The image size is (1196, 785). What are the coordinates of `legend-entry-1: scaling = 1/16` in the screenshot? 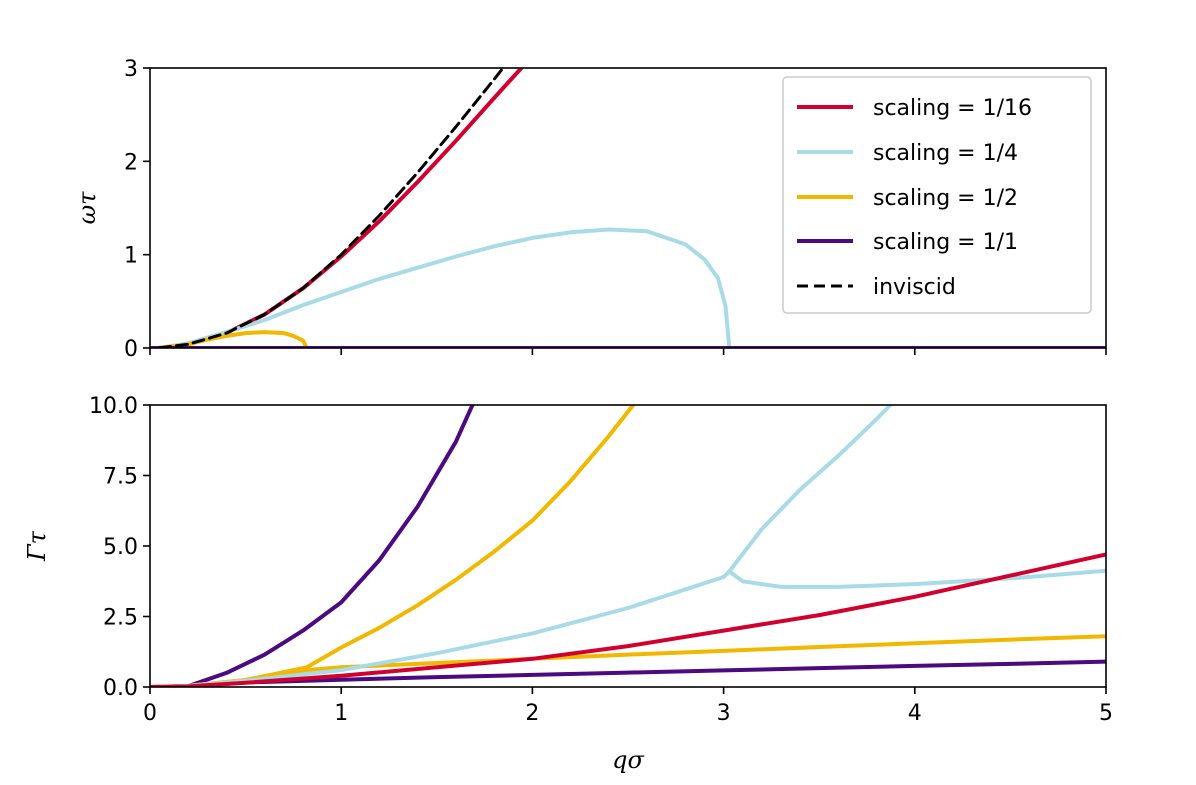 It's located at (914, 108).